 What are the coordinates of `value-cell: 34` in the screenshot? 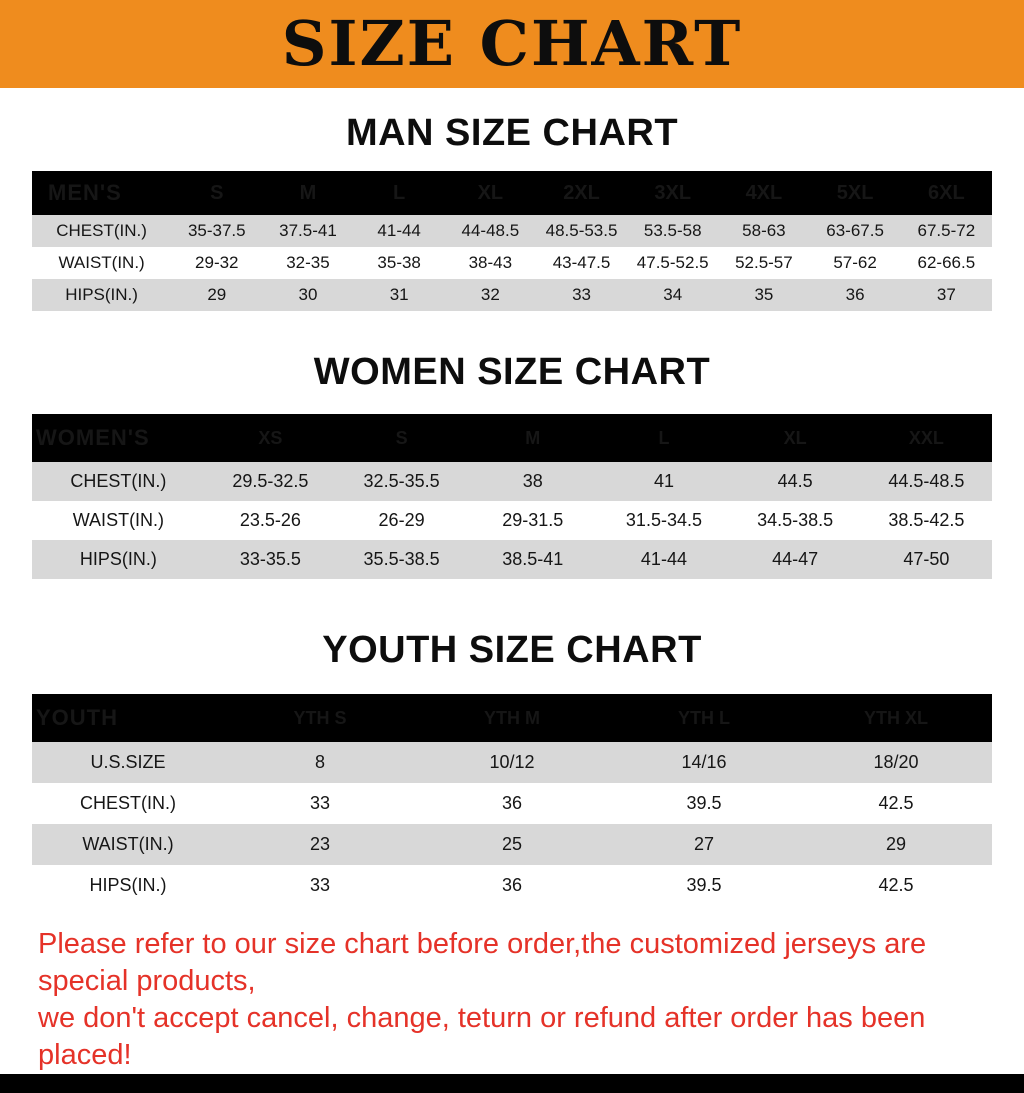 It's located at (673, 294).